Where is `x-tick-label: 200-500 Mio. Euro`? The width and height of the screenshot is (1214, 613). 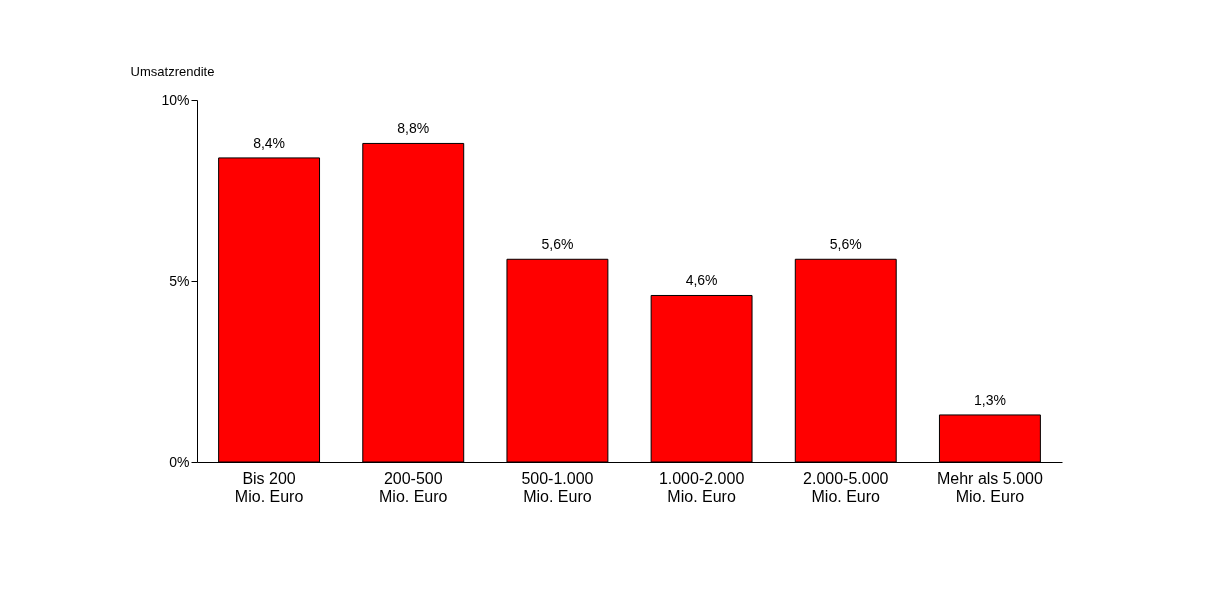 x-tick-label: 200-500 Mio. Euro is located at coordinates (413, 487).